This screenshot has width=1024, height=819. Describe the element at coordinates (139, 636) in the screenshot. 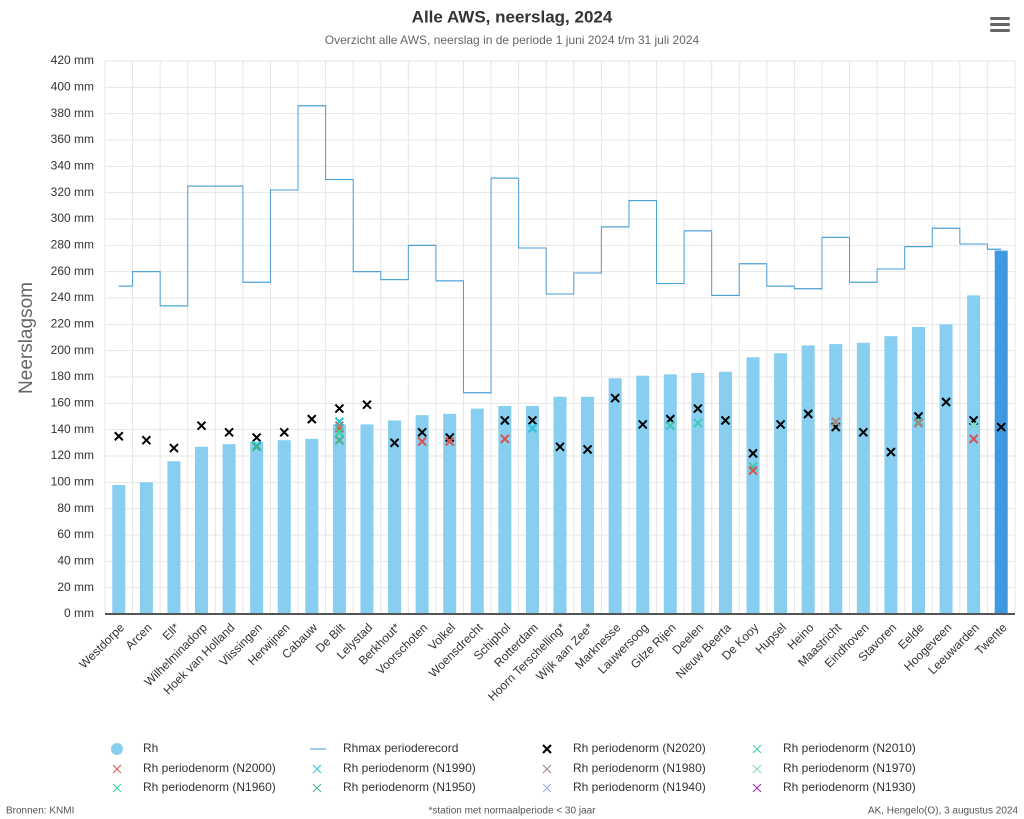

I see `x-tick-label: Arcen` at that location.